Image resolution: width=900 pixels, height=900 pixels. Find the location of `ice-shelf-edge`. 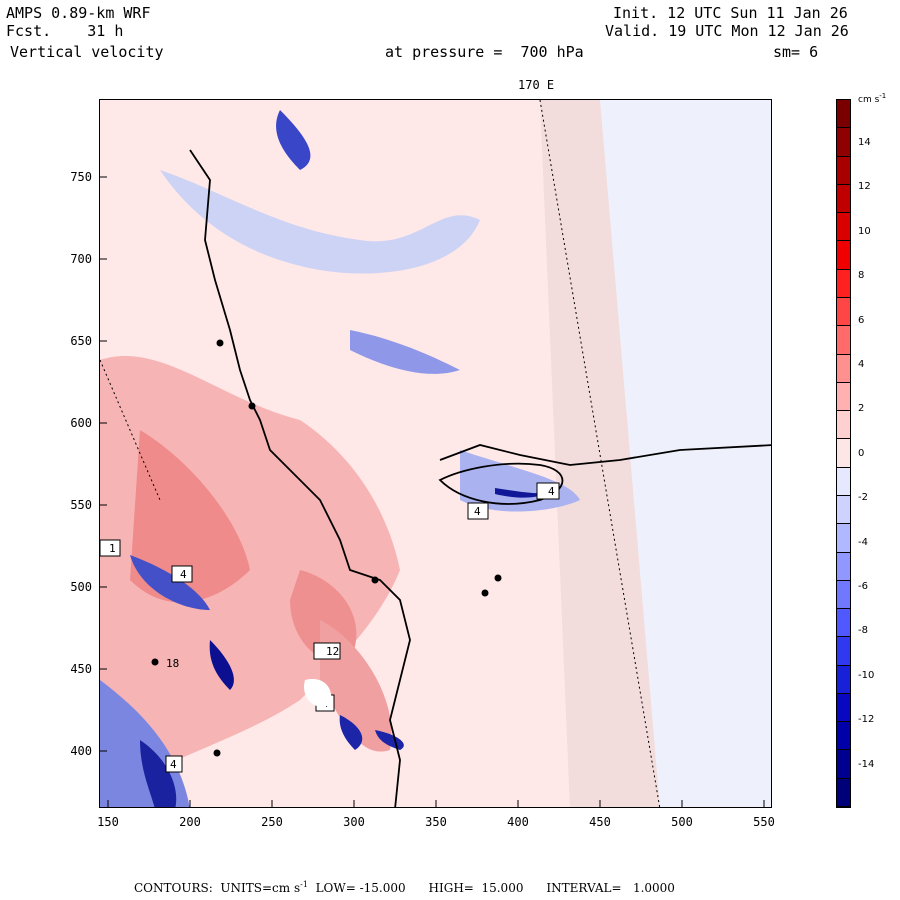

ice-shelf-edge is located at coordinates (605, 455).